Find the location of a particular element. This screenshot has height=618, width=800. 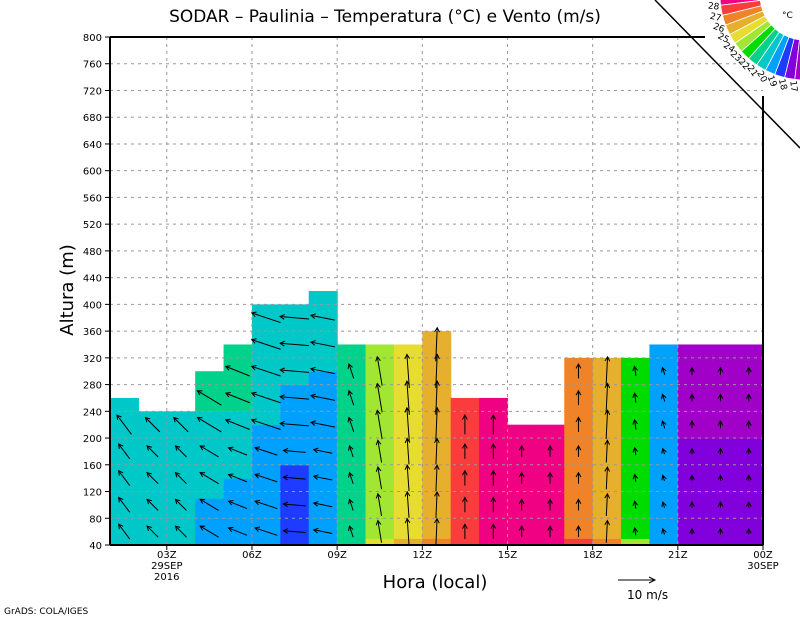

x-tick-label: 15Z is located at coordinates (508, 555).